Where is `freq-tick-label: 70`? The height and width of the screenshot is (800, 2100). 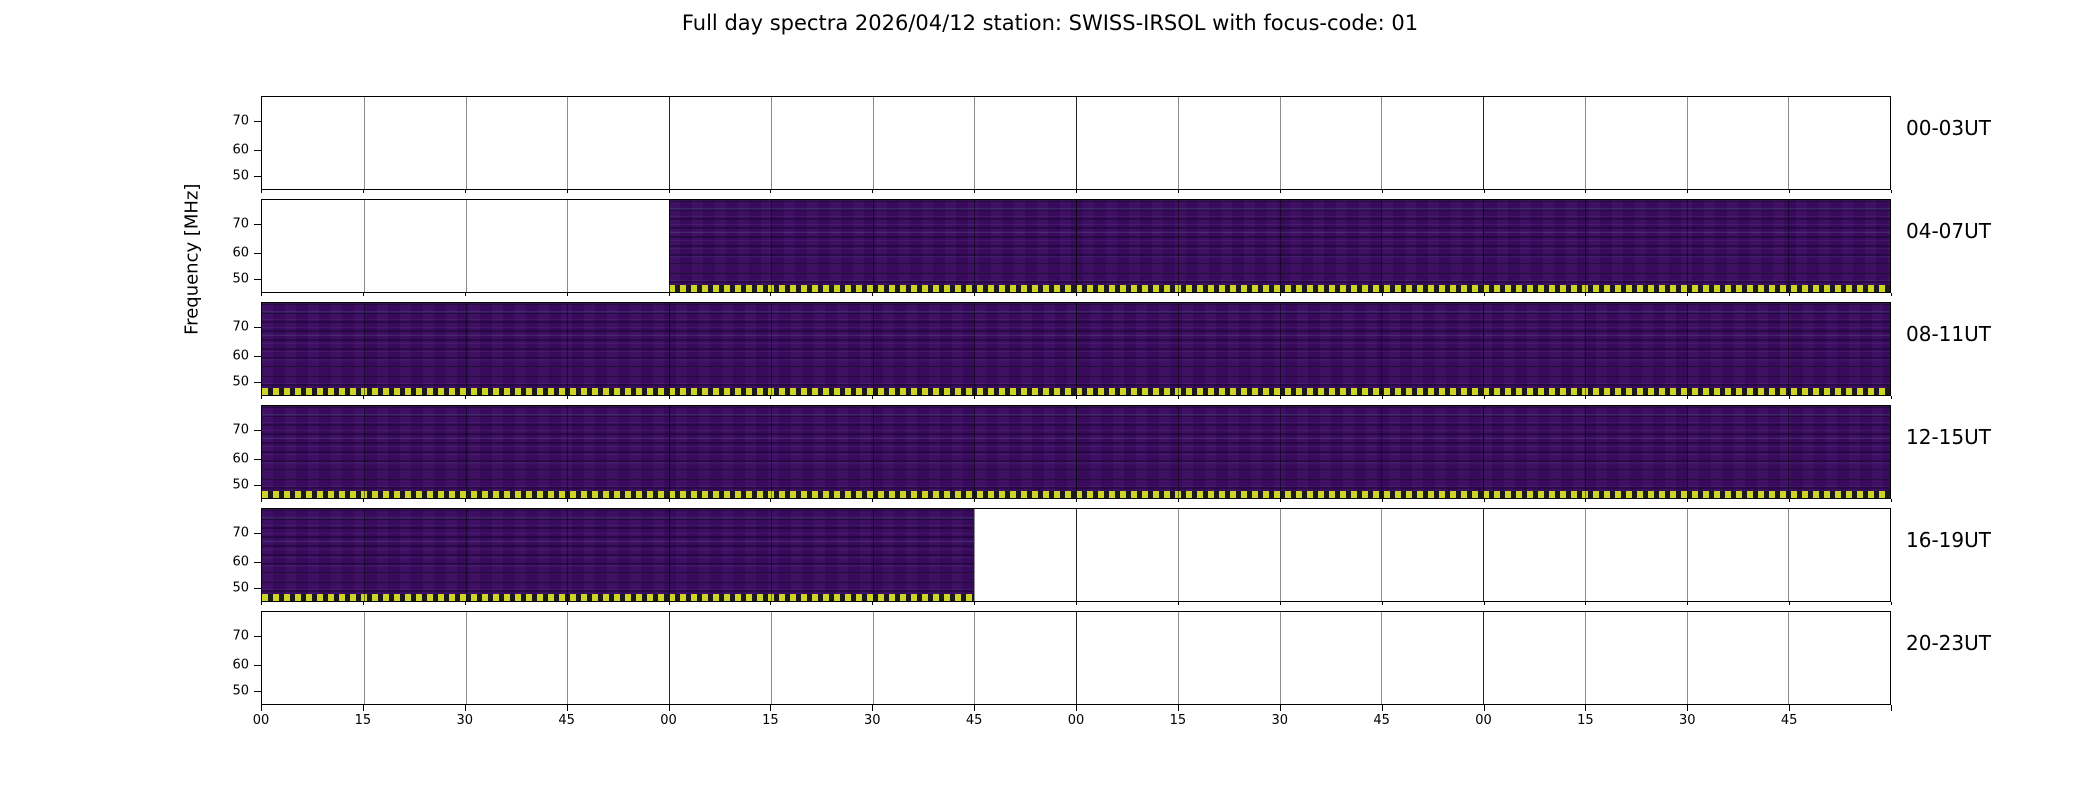
freq-tick-label: 70 is located at coordinates (240, 121).